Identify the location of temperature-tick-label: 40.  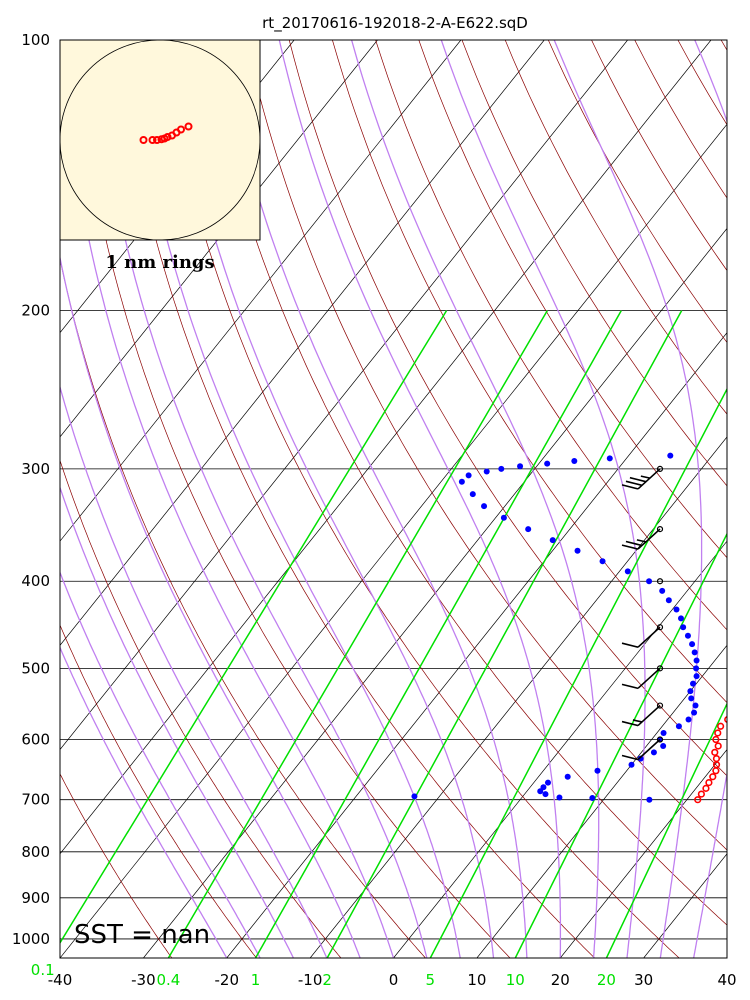
(726, 980).